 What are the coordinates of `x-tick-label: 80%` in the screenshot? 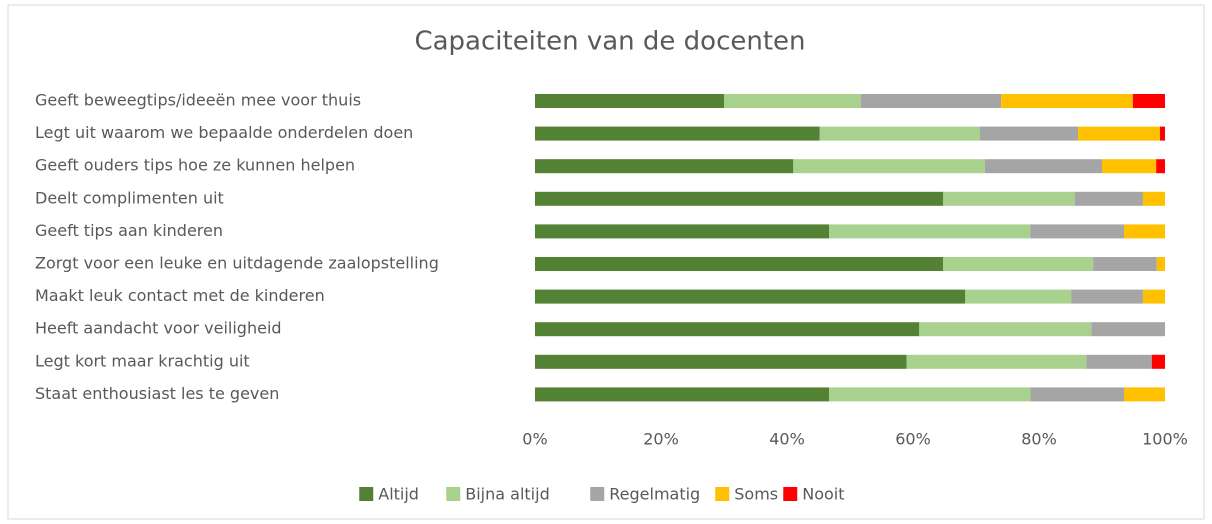 It's located at (1039, 439).